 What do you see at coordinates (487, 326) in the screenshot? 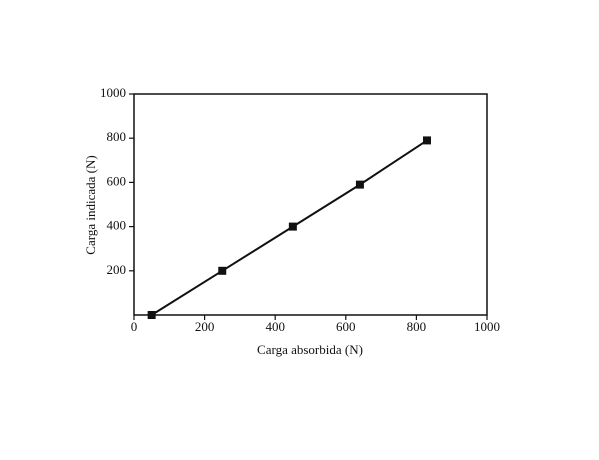
I see `x-tick-label: 1000` at bounding box center [487, 326].